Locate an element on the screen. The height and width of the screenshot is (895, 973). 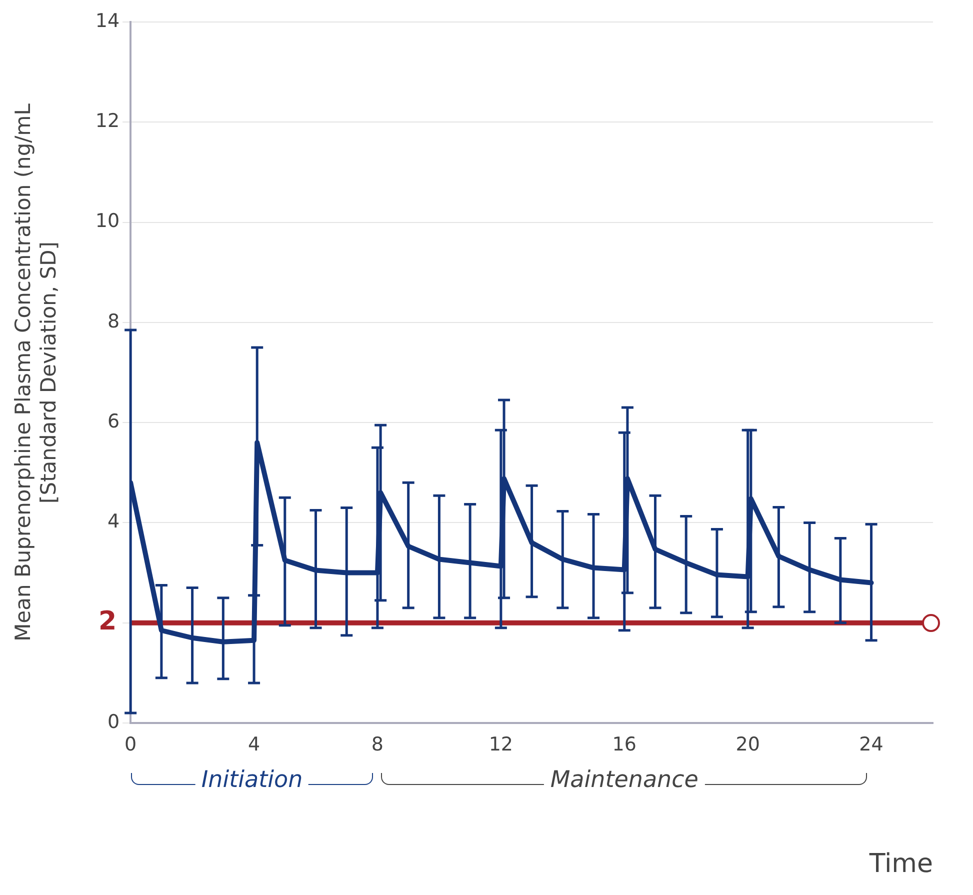
x-tick-label: 24 is located at coordinates (871, 744).